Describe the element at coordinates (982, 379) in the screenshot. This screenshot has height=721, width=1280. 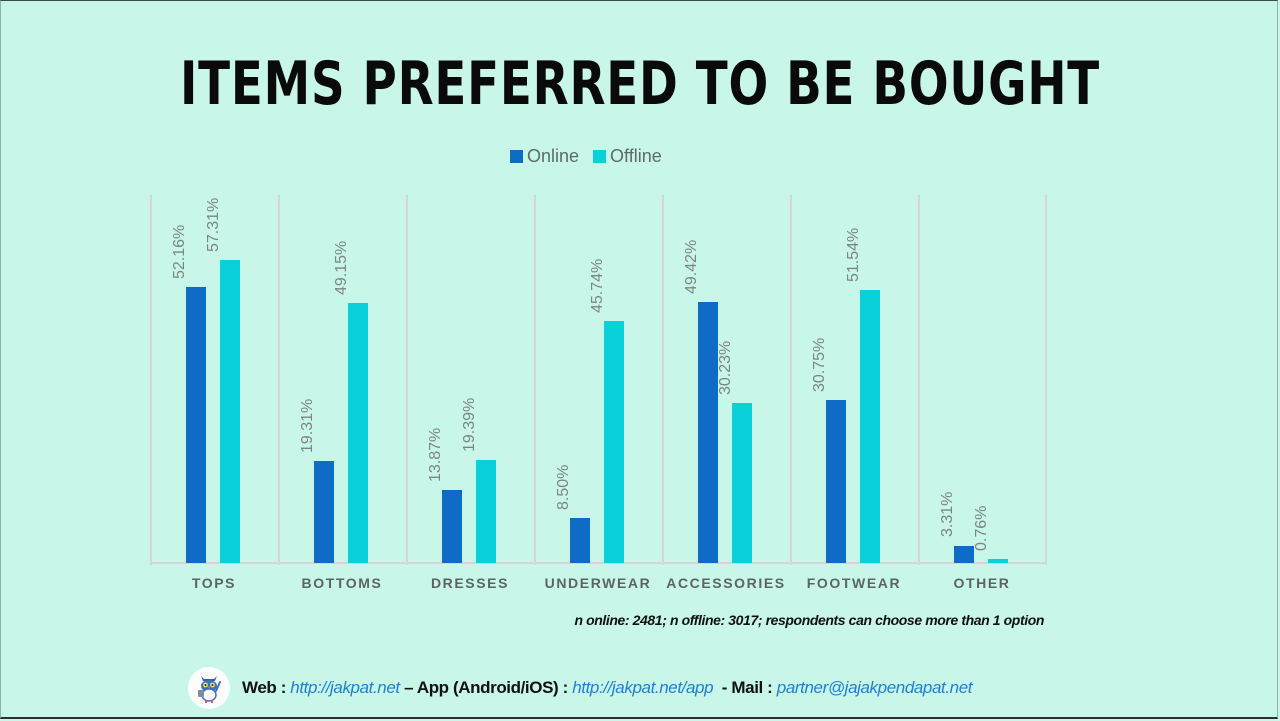
I see `category-group-other: 3.31% 0.76%` at that location.